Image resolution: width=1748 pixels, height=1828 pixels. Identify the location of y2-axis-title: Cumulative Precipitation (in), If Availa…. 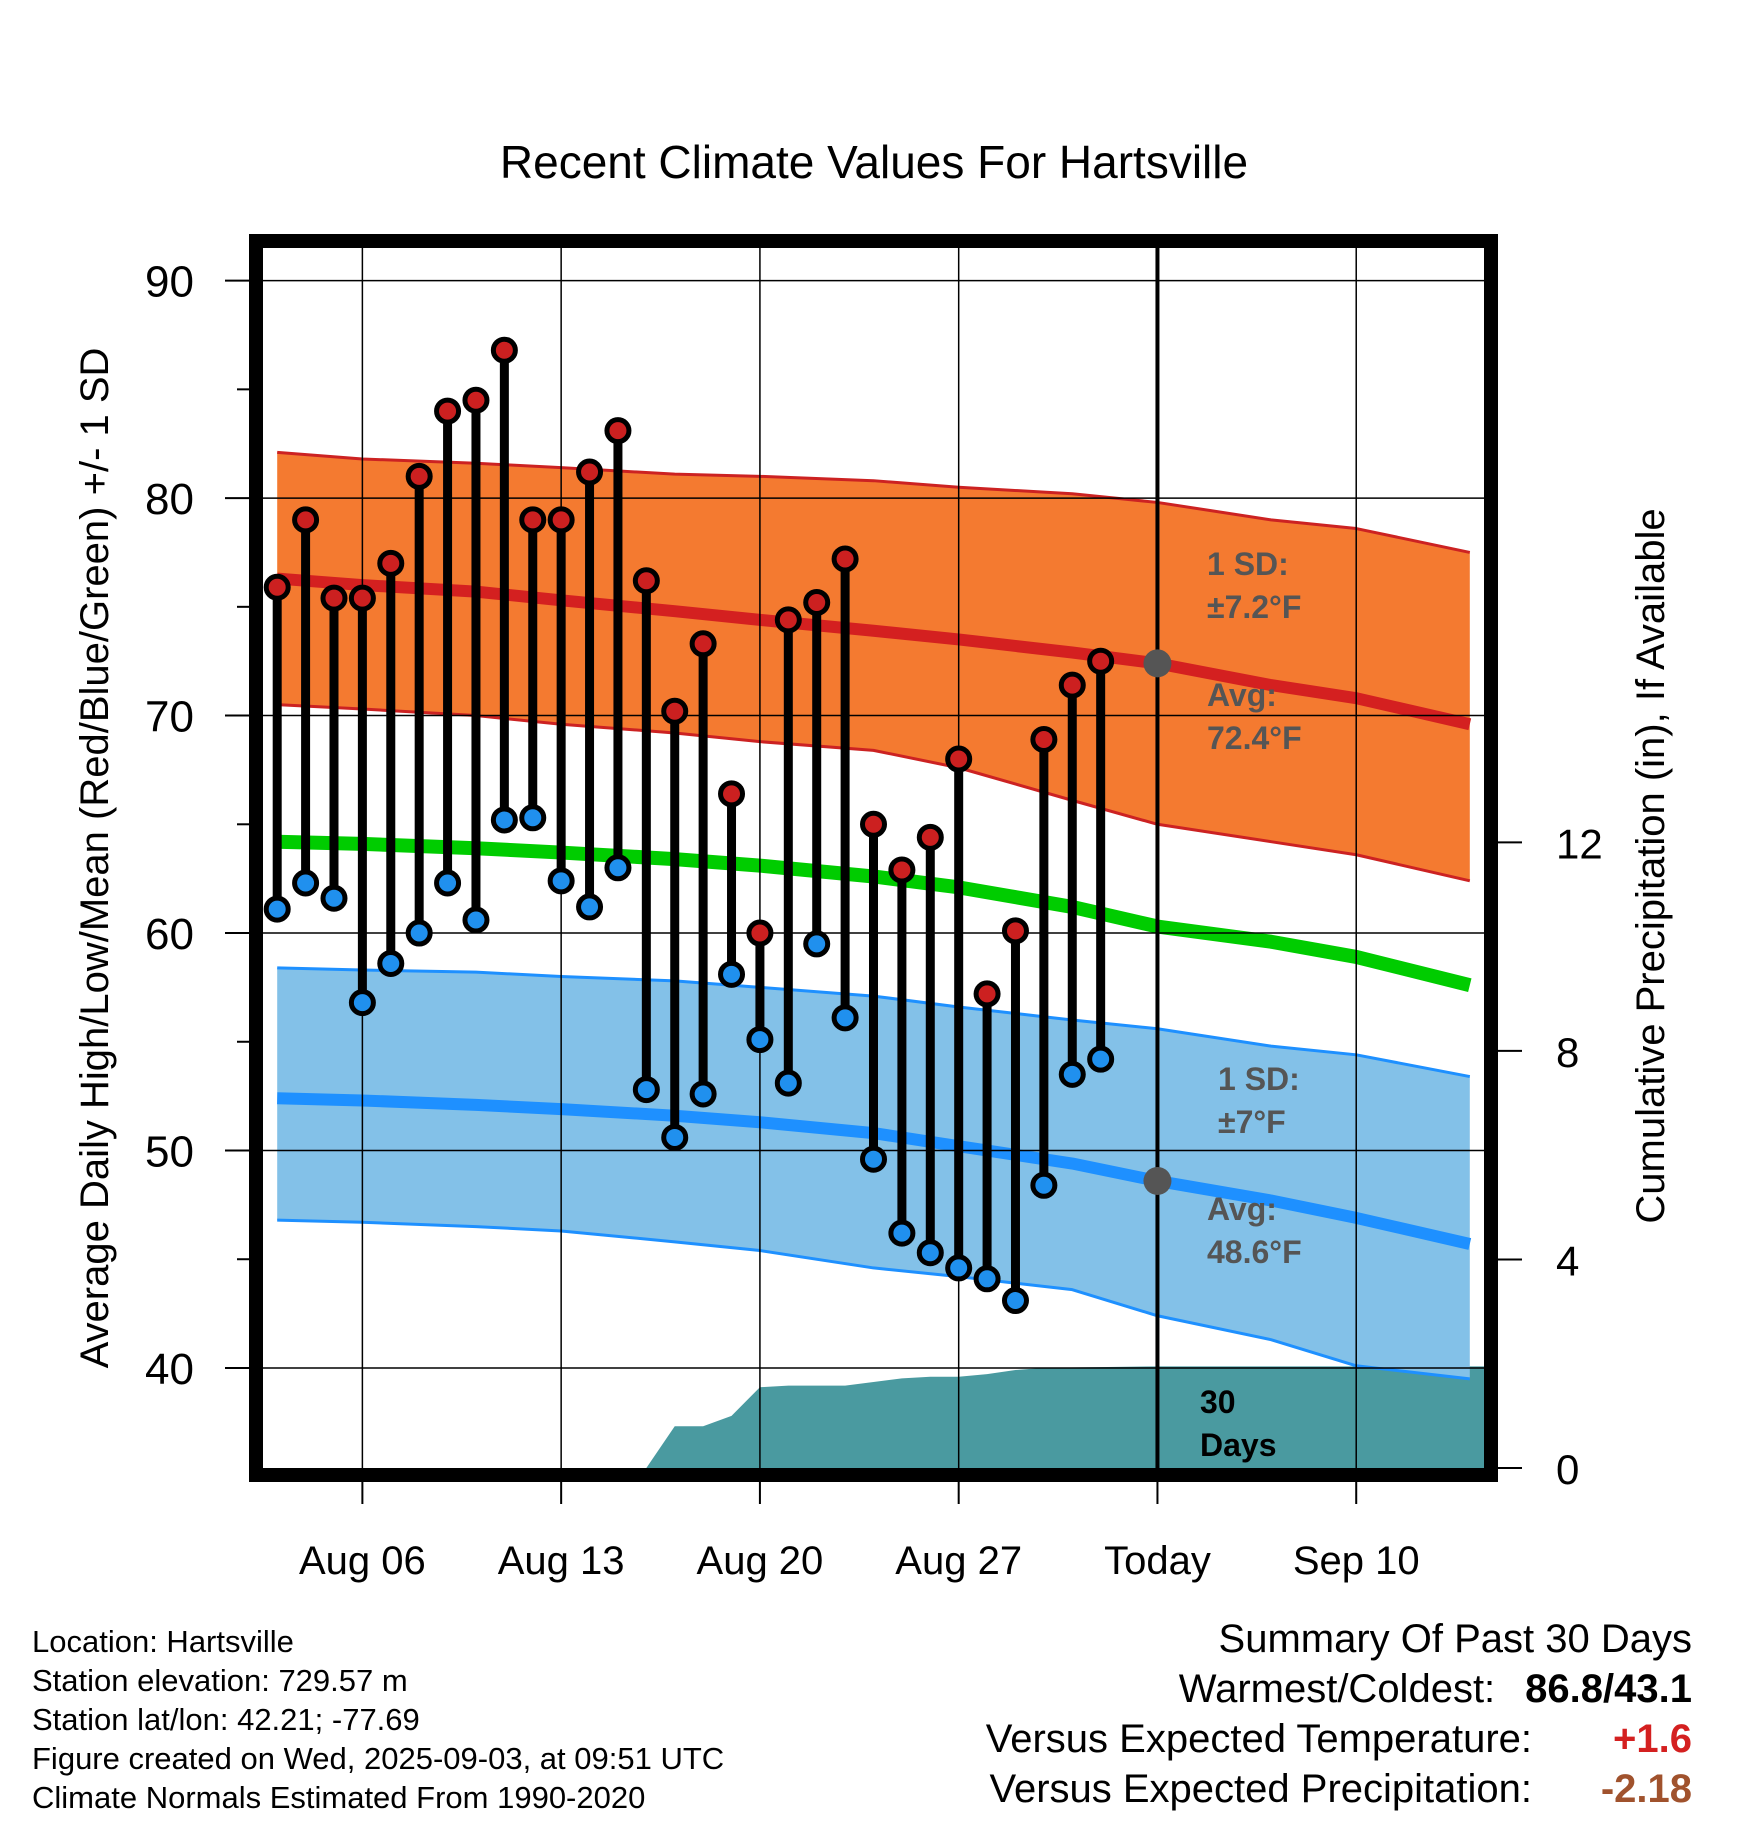
(1651, 865).